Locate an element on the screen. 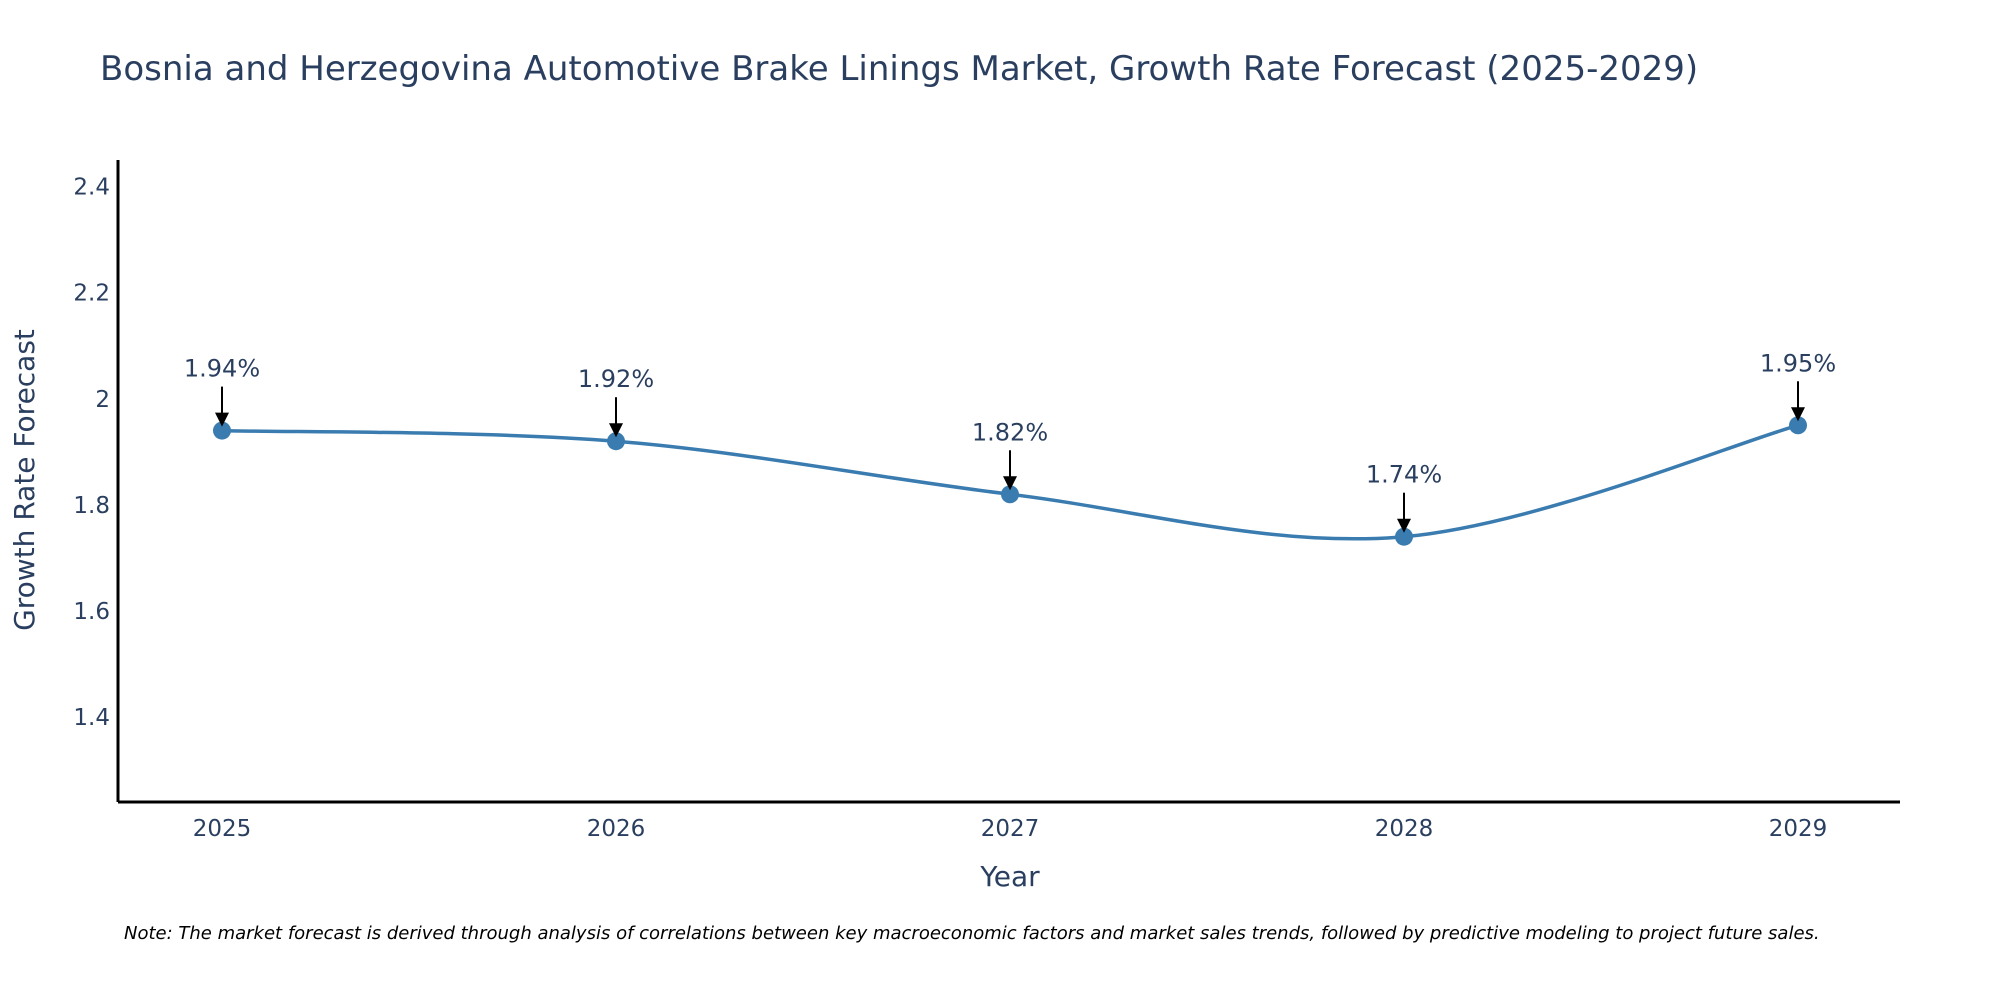  data-label: 1.94% is located at coordinates (222, 369).